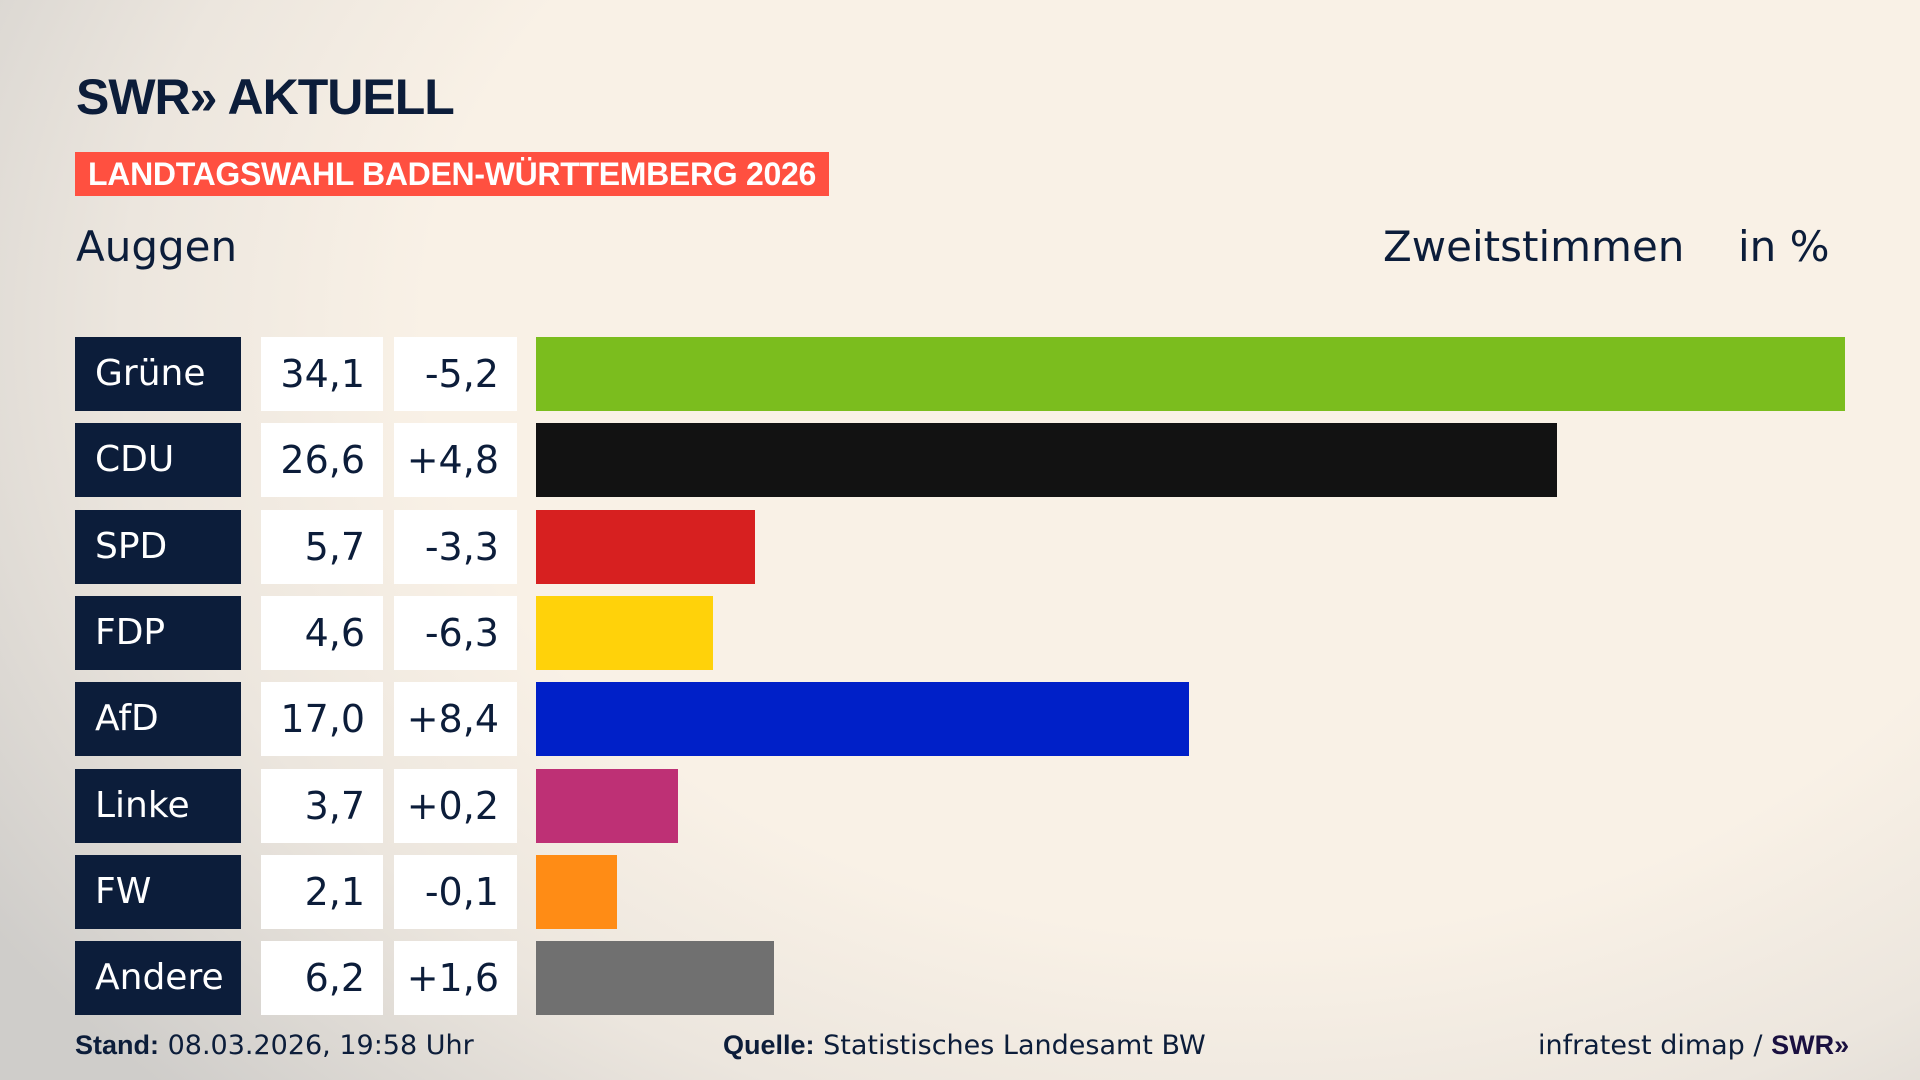 The image size is (1920, 1080). I want to click on party-label: FW, so click(158, 891).